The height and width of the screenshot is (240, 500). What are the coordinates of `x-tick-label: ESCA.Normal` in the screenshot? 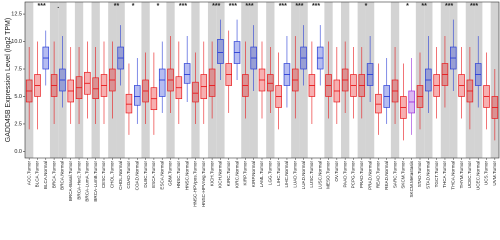 It's located at (161, 175).